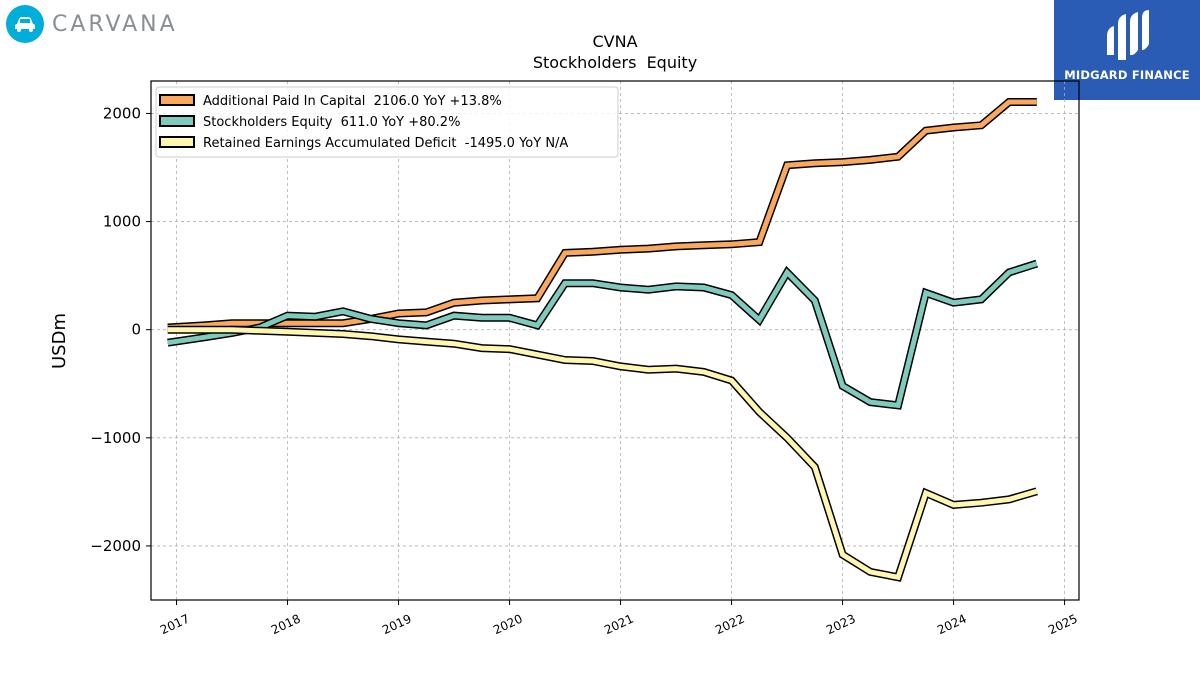  I want to click on x-tick-label: 2024, so click(952, 625).